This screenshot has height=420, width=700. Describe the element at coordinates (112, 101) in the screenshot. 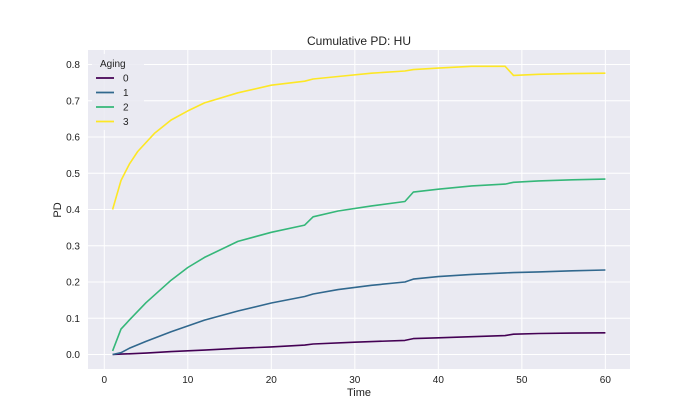

I see `legend-items: 0 1 2 3` at that location.